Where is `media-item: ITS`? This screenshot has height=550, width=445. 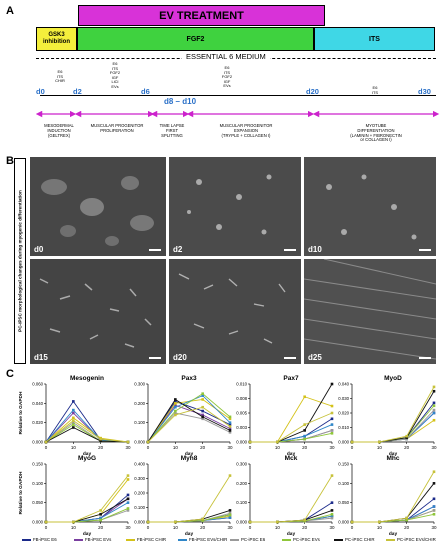 media-item: ITS is located at coordinates (60, 76).